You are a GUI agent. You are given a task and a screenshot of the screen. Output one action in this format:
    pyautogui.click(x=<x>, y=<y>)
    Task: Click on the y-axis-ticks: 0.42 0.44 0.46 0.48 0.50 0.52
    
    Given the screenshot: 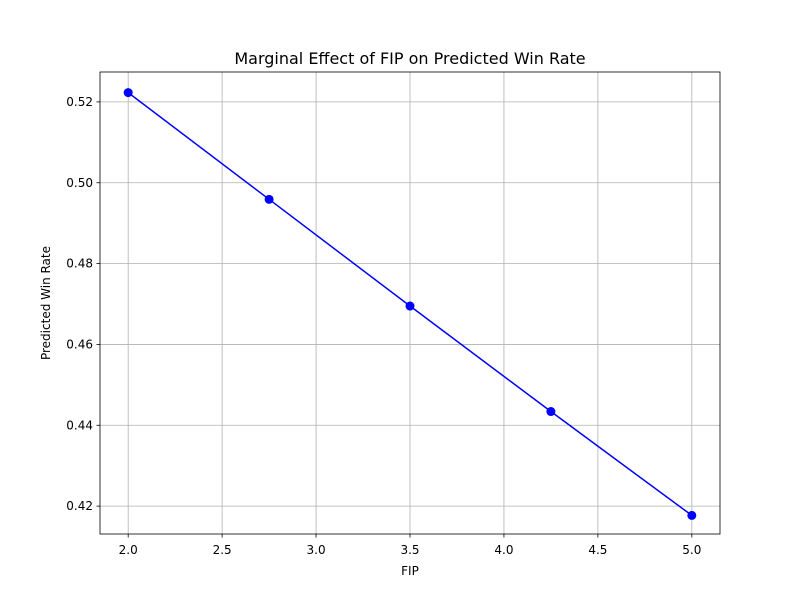 What is the action you would take?
    pyautogui.click(x=83, y=304)
    